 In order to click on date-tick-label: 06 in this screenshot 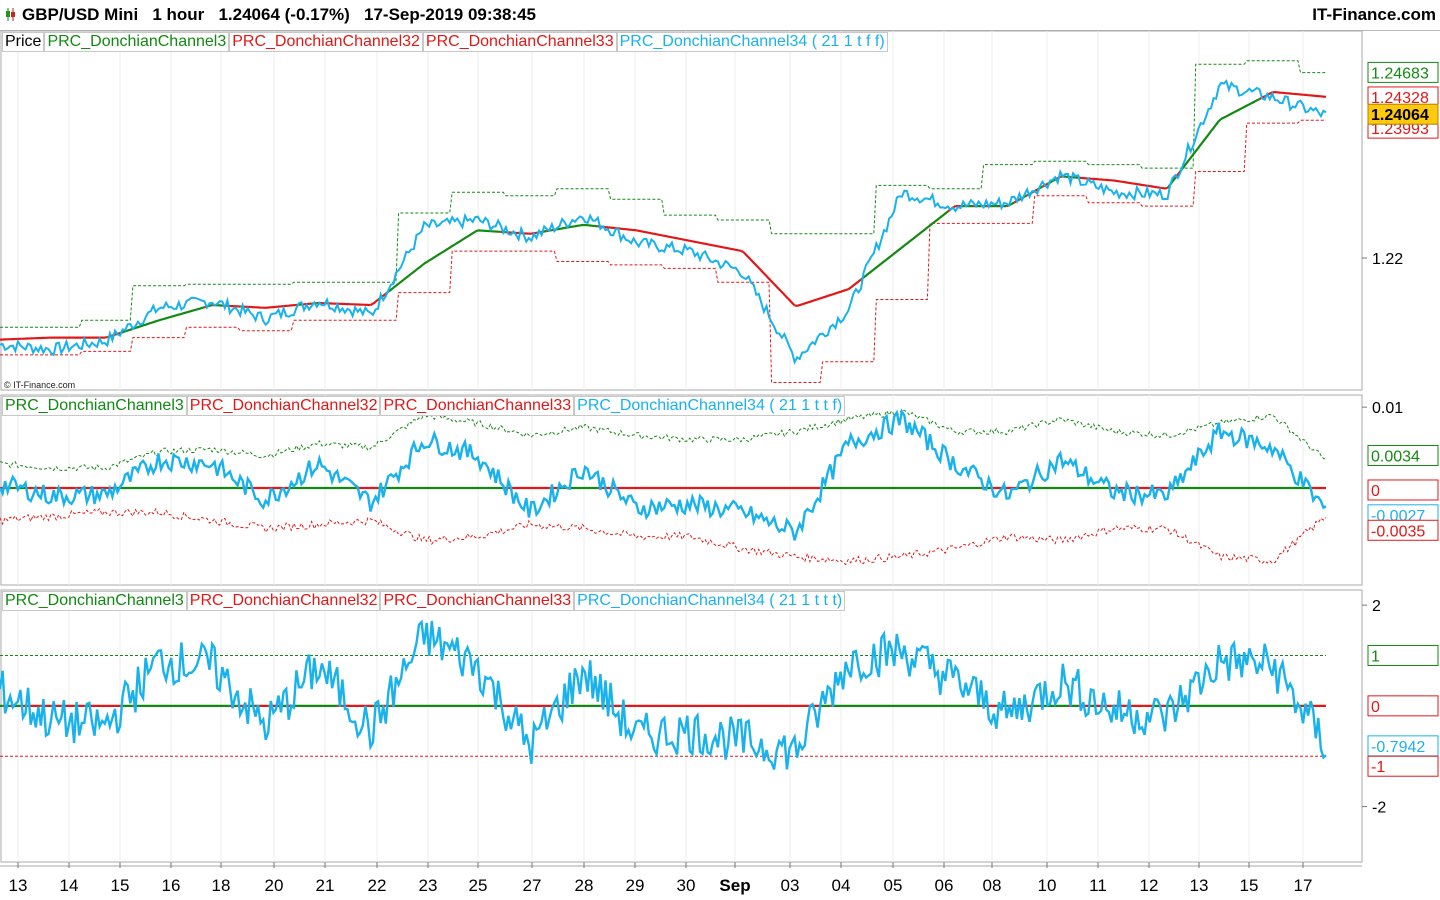, I will do `click(944, 885)`.